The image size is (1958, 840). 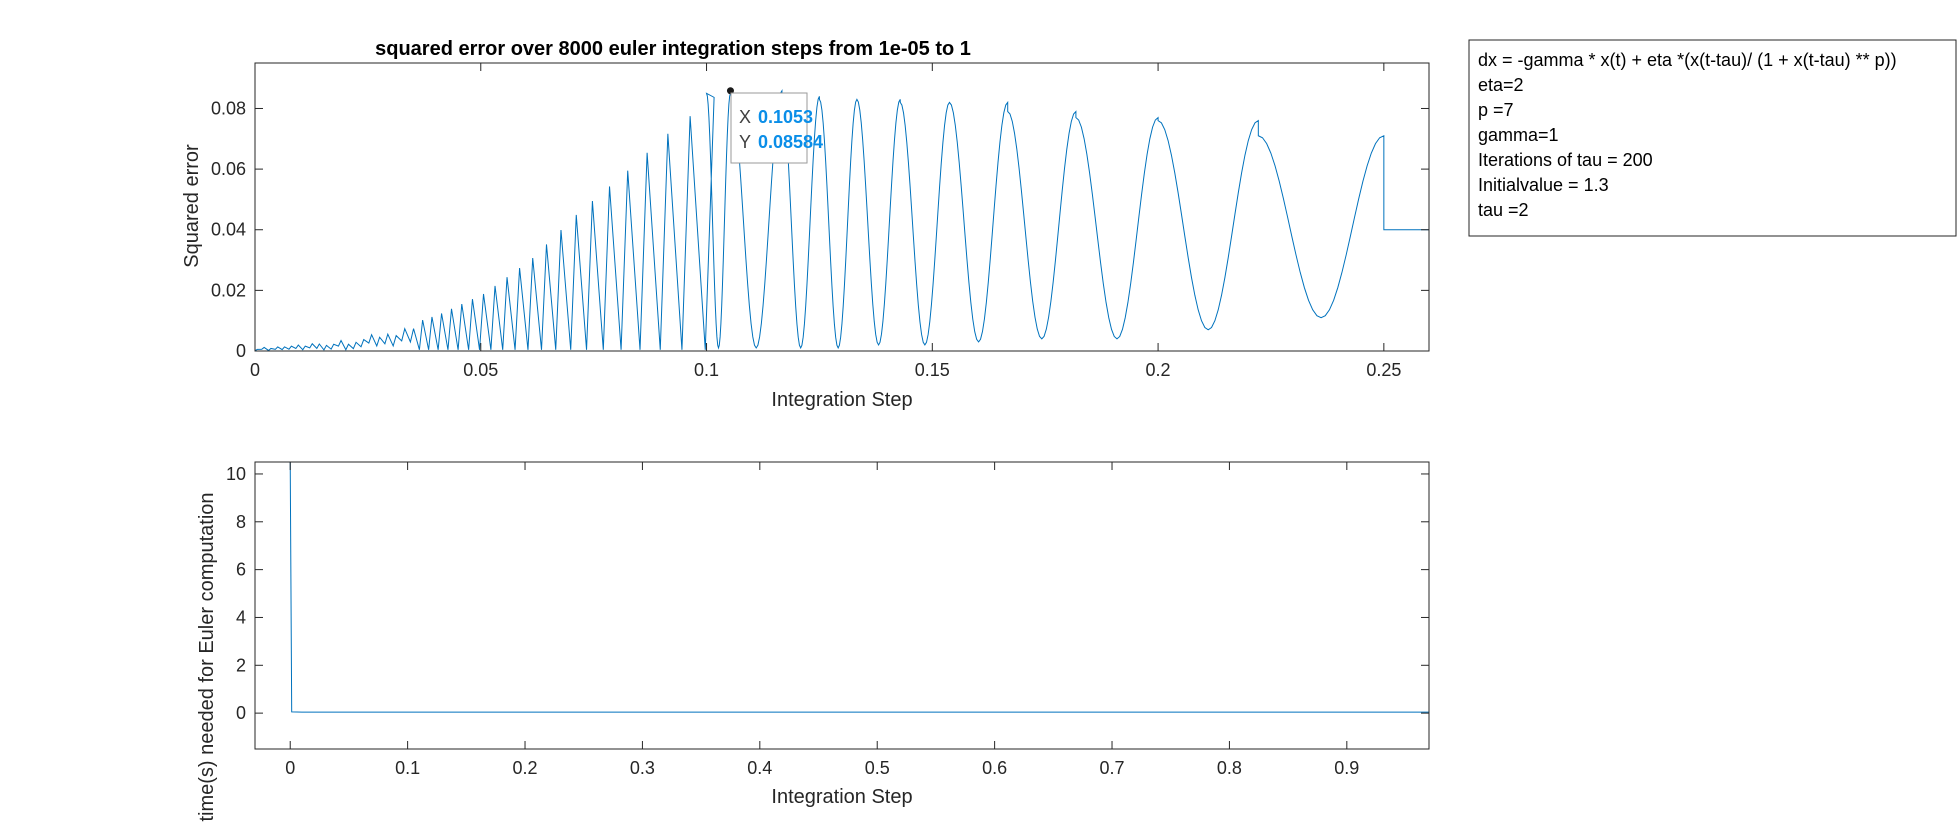 What do you see at coordinates (706, 370) in the screenshot?
I see `chart-top-xtick-label: 0.1` at bounding box center [706, 370].